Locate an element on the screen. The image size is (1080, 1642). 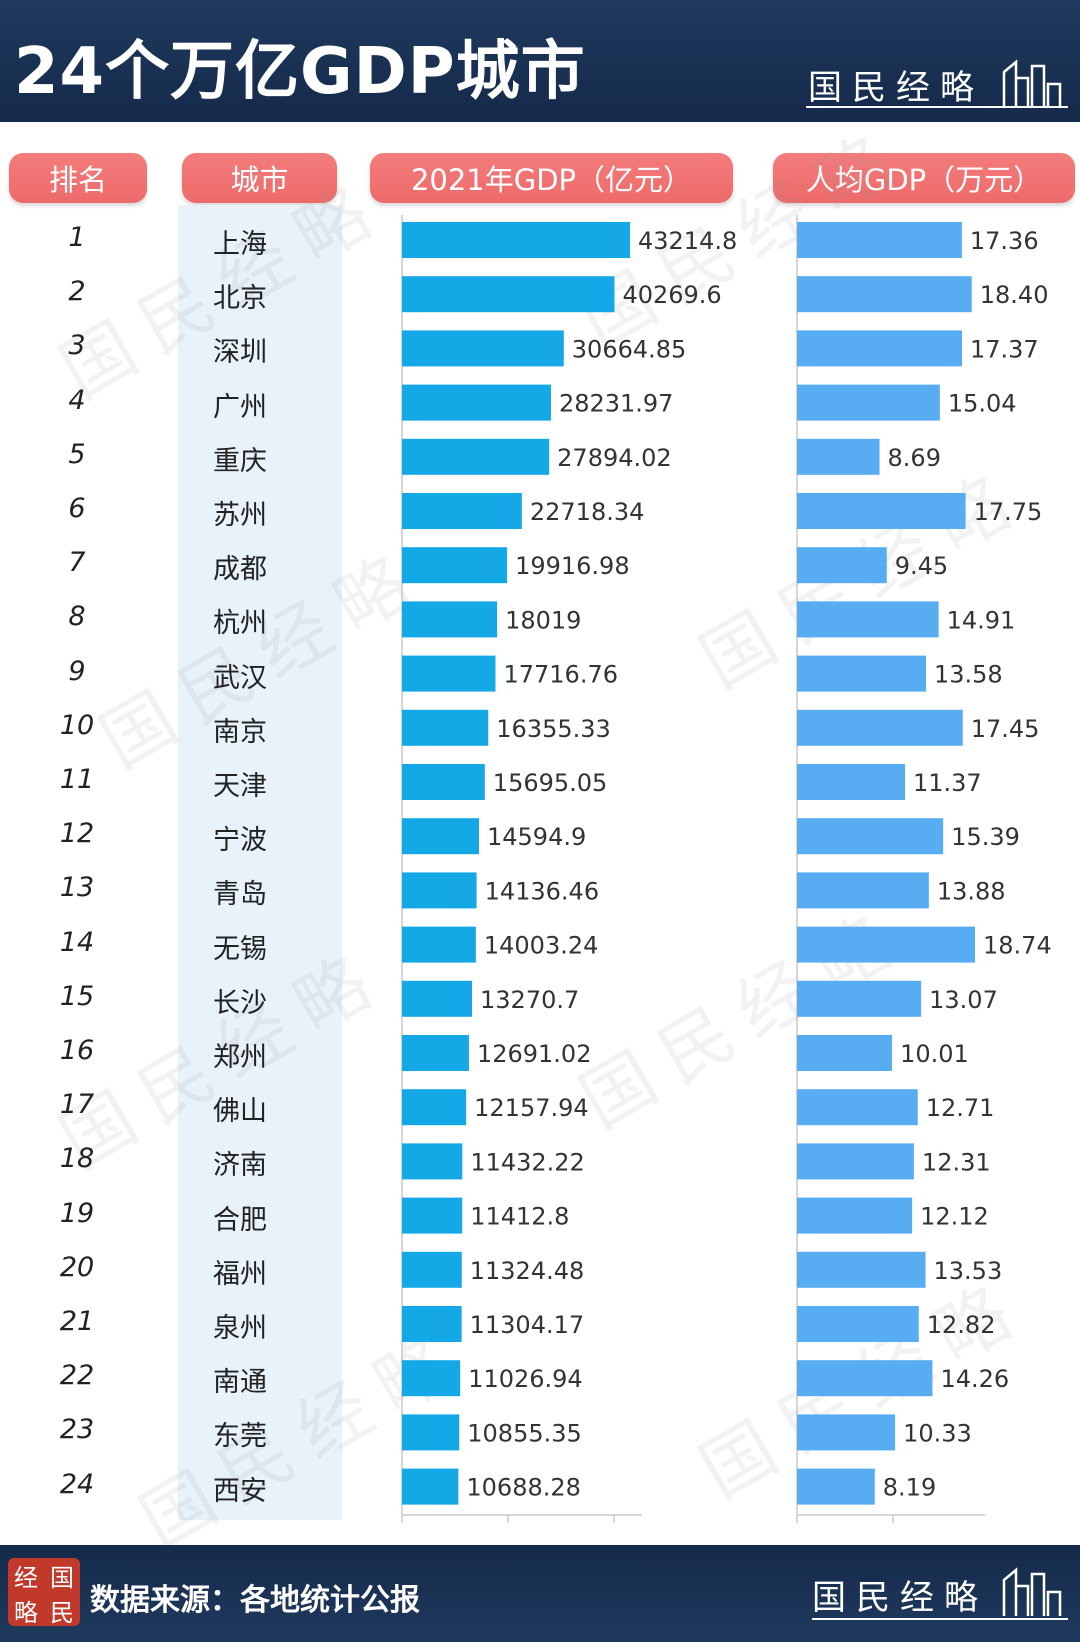
city-label: 苏州 is located at coordinates (240, 515).